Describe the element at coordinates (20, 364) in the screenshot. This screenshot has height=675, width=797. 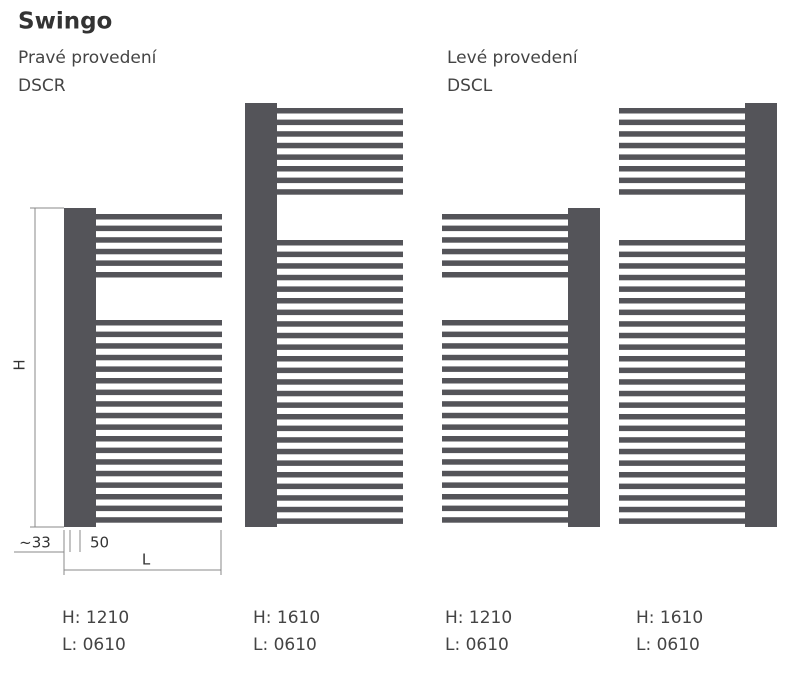
I see `dim-h: H` at that location.